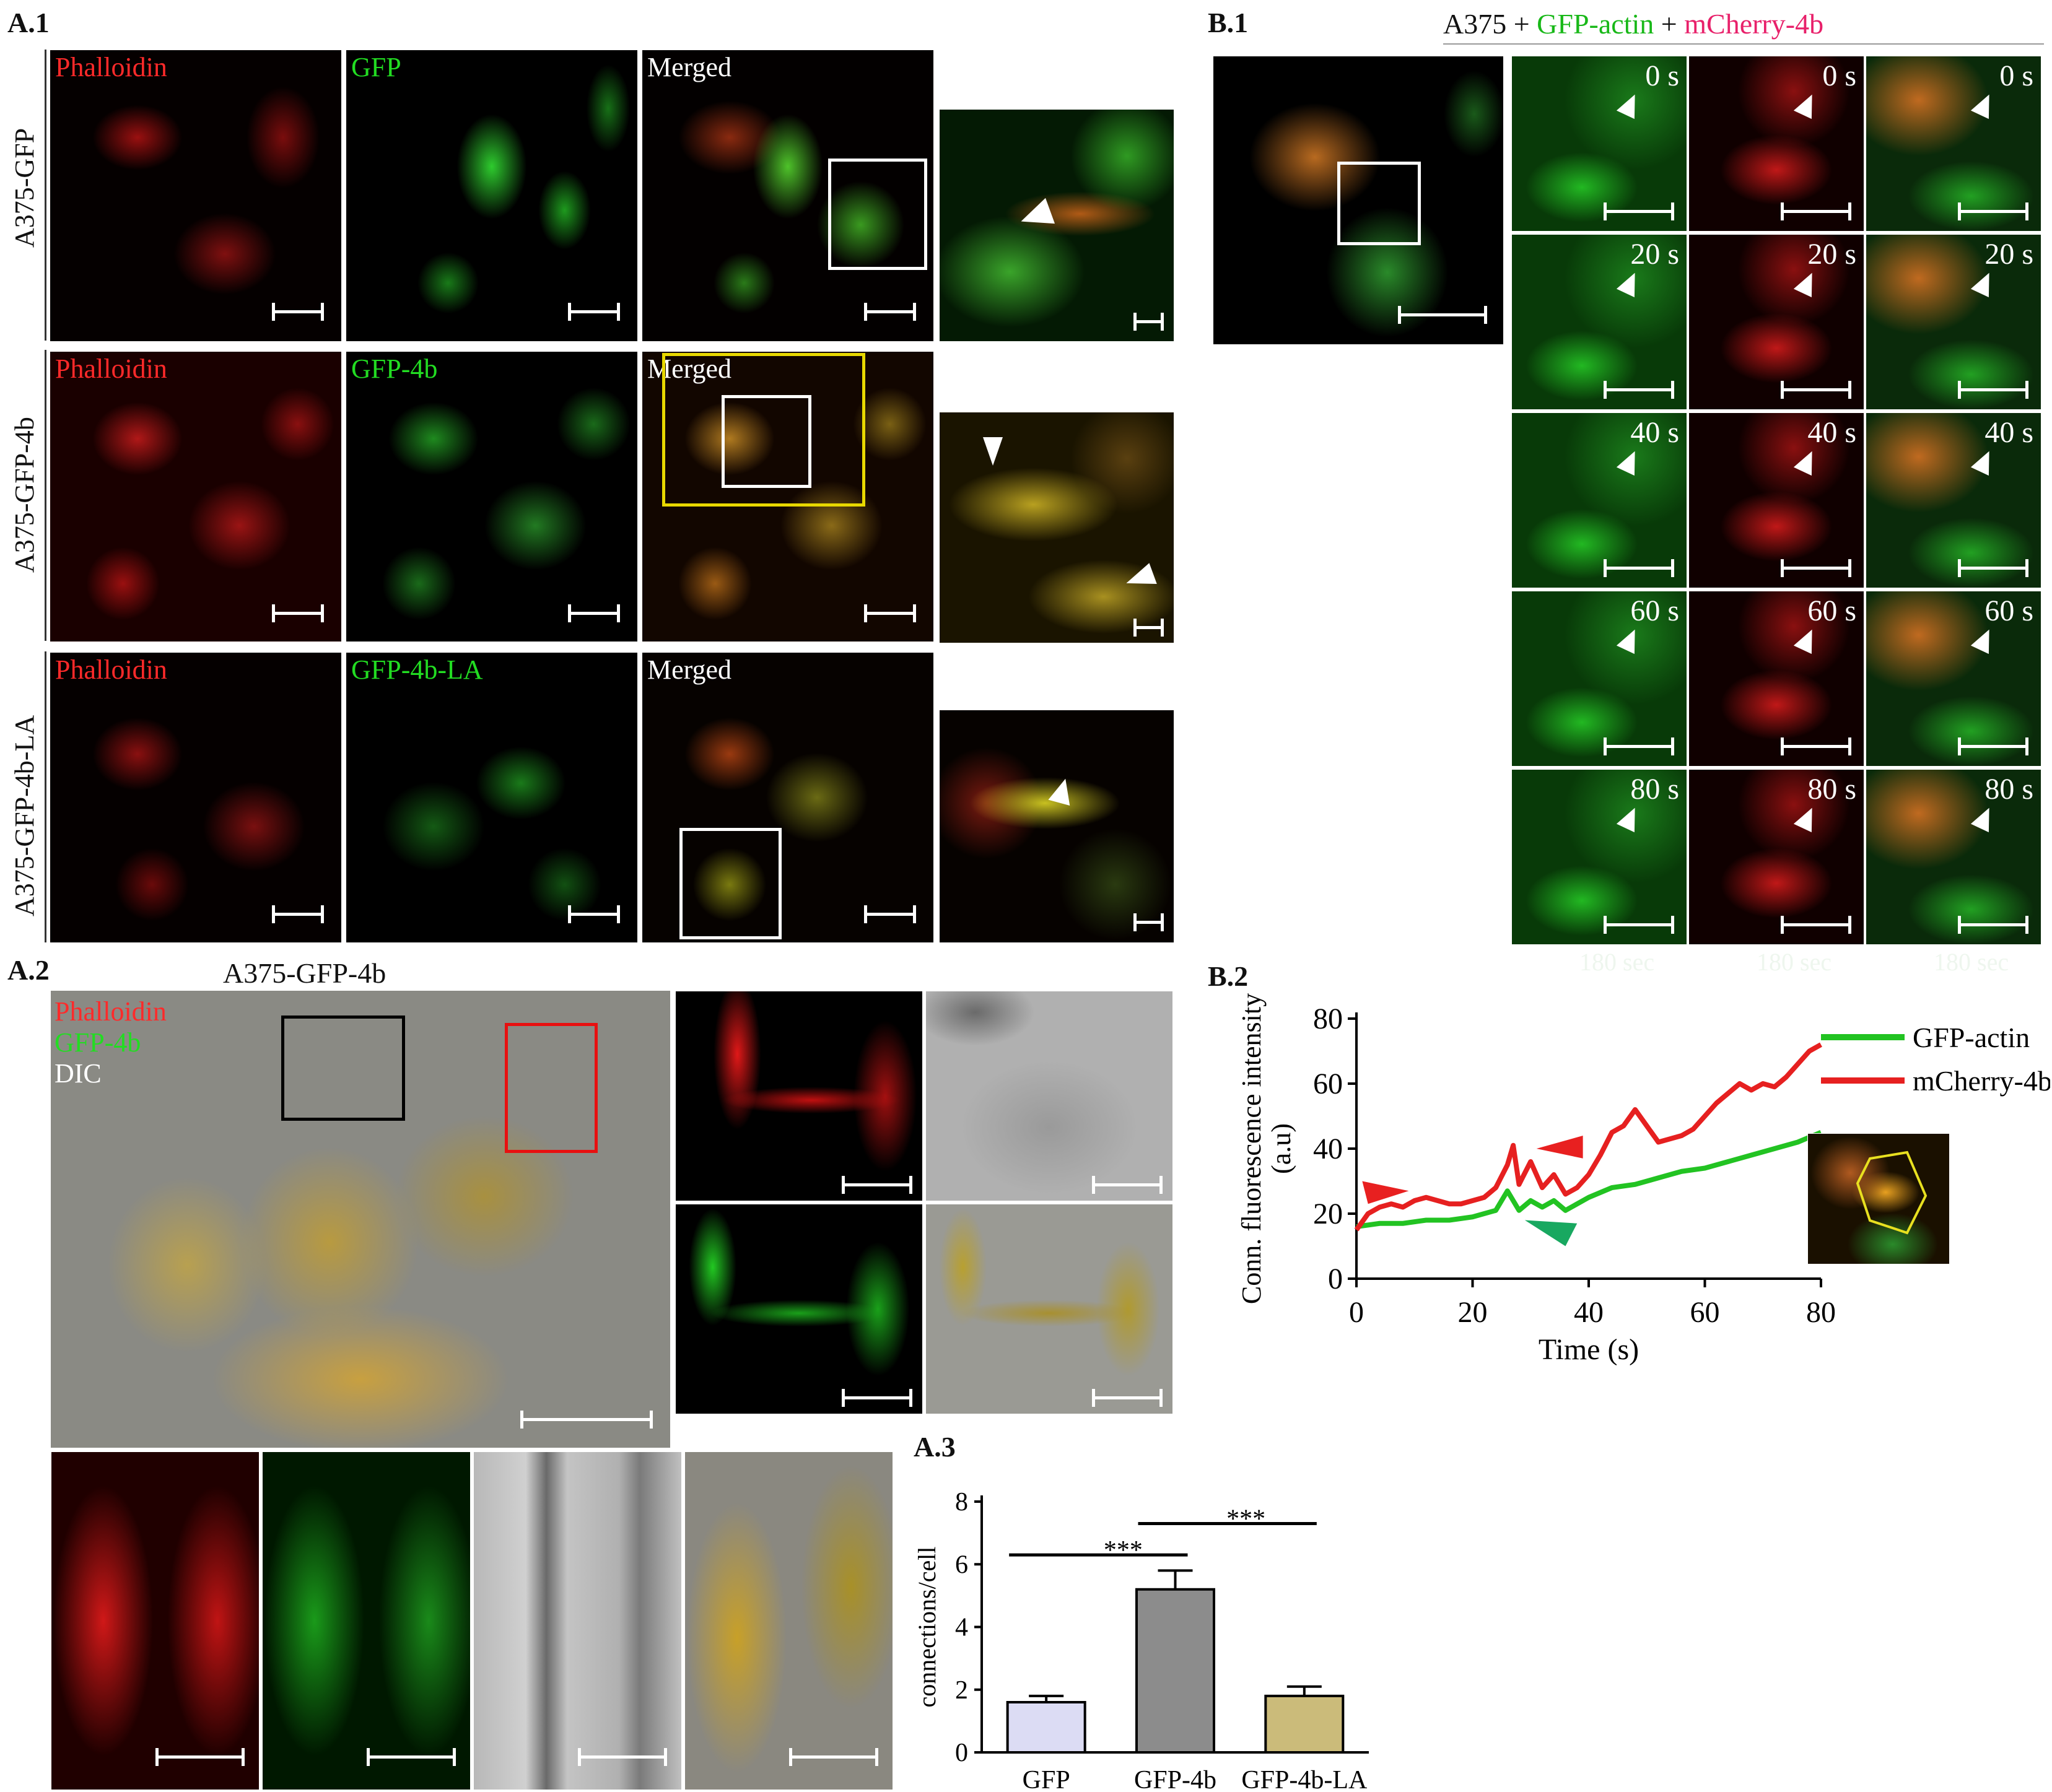 The width and height of the screenshot is (2052, 1792). Describe the element at coordinates (98, 1043) in the screenshot. I see `a2-legend-green: GFP-4b` at that location.